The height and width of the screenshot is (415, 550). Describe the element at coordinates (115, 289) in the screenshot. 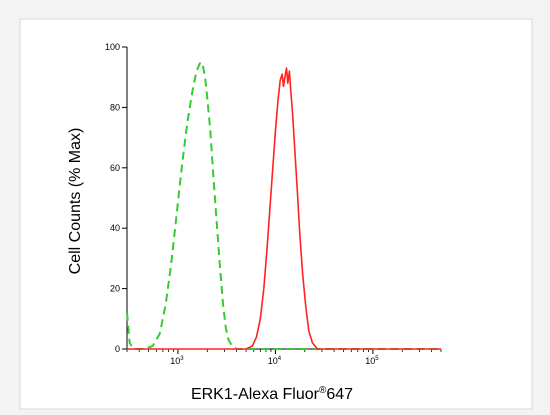

I see `y-tick-label: 20` at that location.